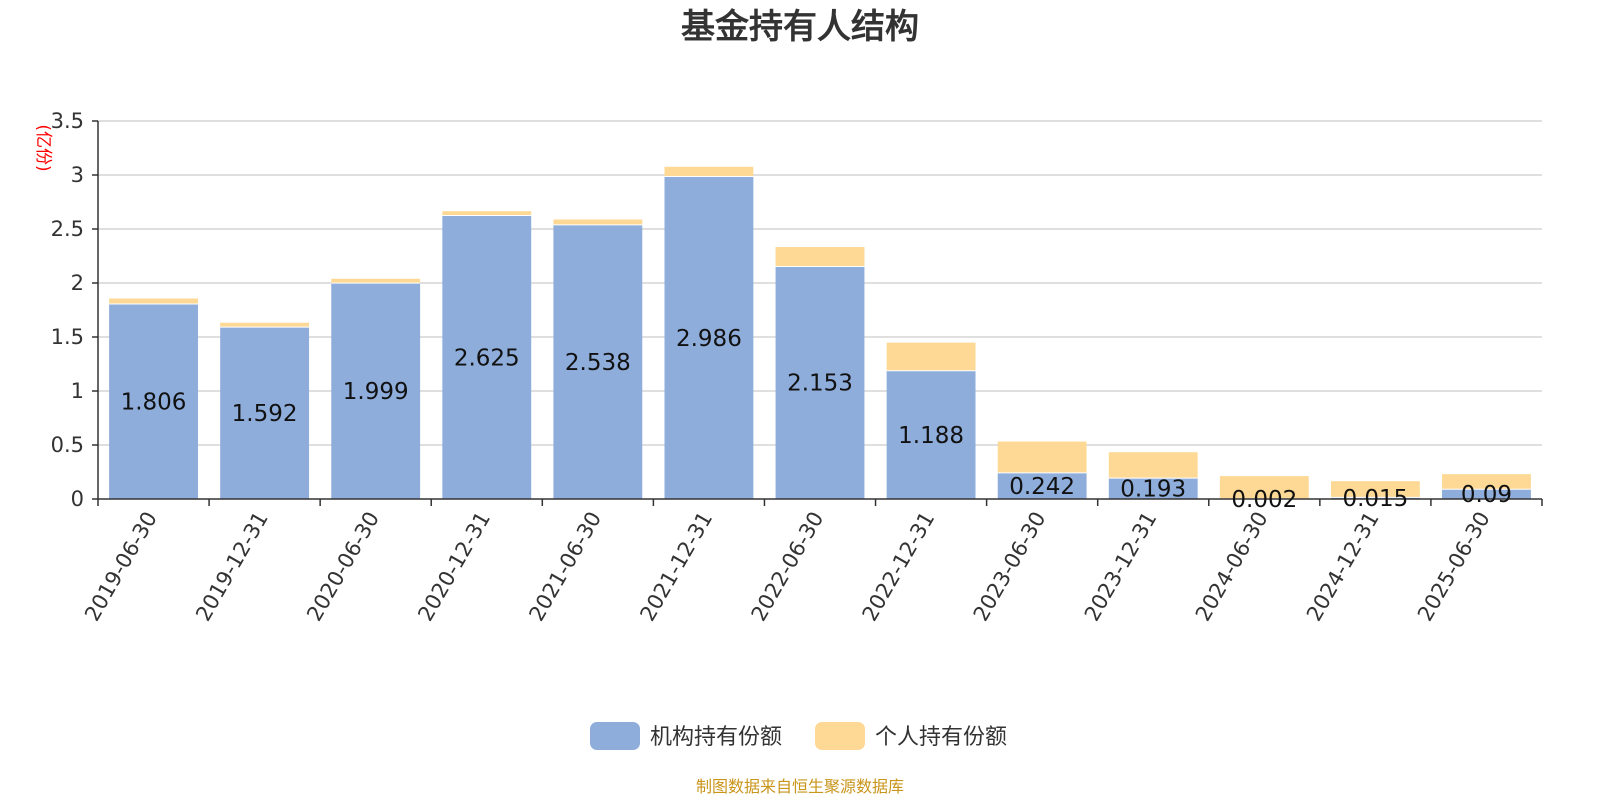 Image resolution: width=1600 pixels, height=800 pixels. I want to click on x-tick-label: 2023-06-30, so click(1010, 567).